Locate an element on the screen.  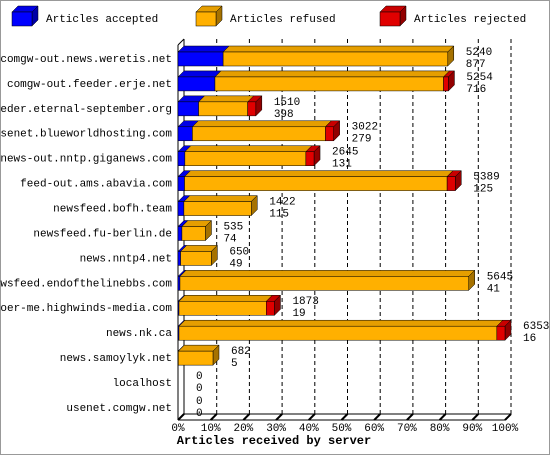
bar-accepted-label: 5 is located at coordinates (234, 364).